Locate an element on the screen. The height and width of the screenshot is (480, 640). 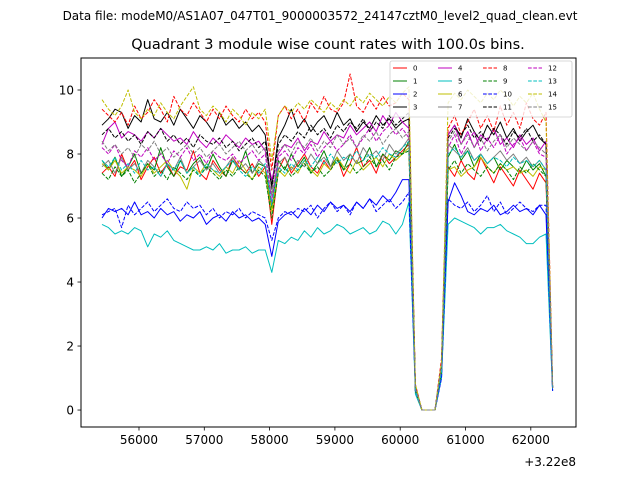
legend-label-8: 8 is located at coordinates (505, 69).